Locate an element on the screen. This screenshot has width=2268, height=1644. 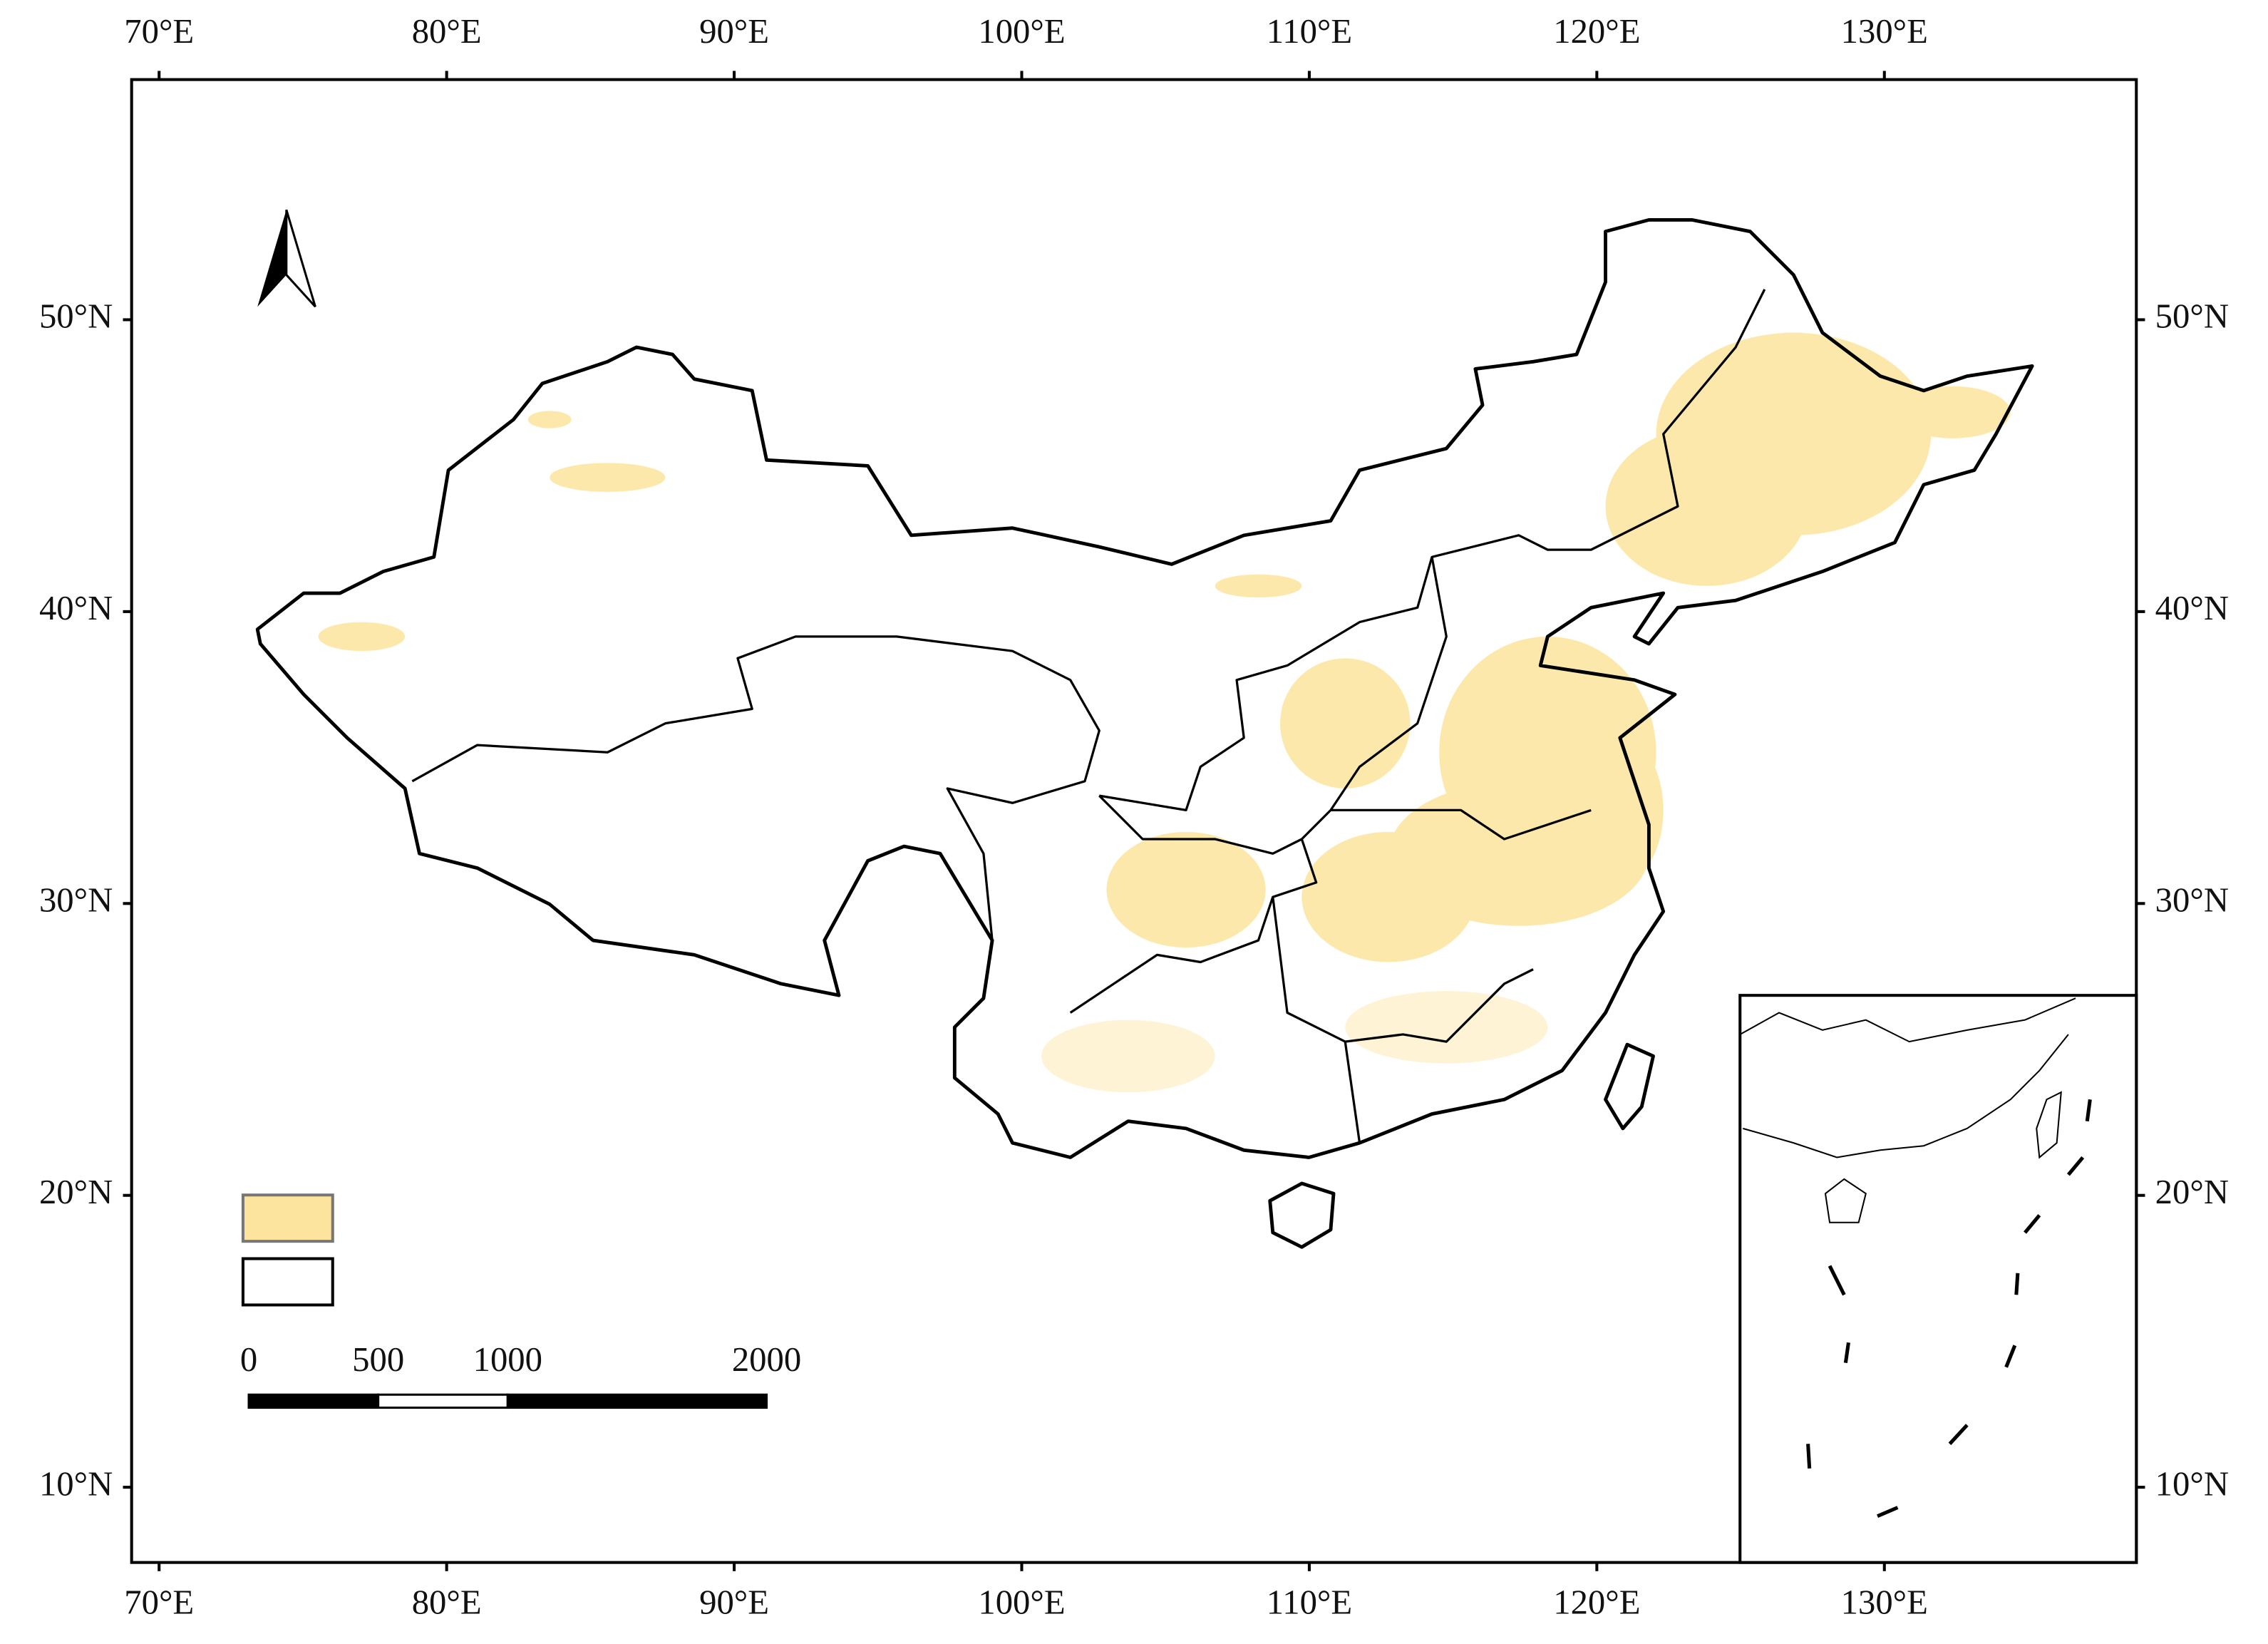
inset-map is located at coordinates (1938, 1279).